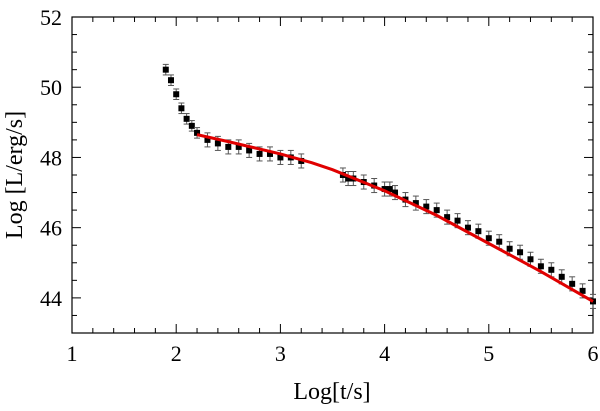 Image resolution: width=600 pixels, height=411 pixels. Describe the element at coordinates (51, 87) in the screenshot. I see `y-tick-label: 50` at that location.